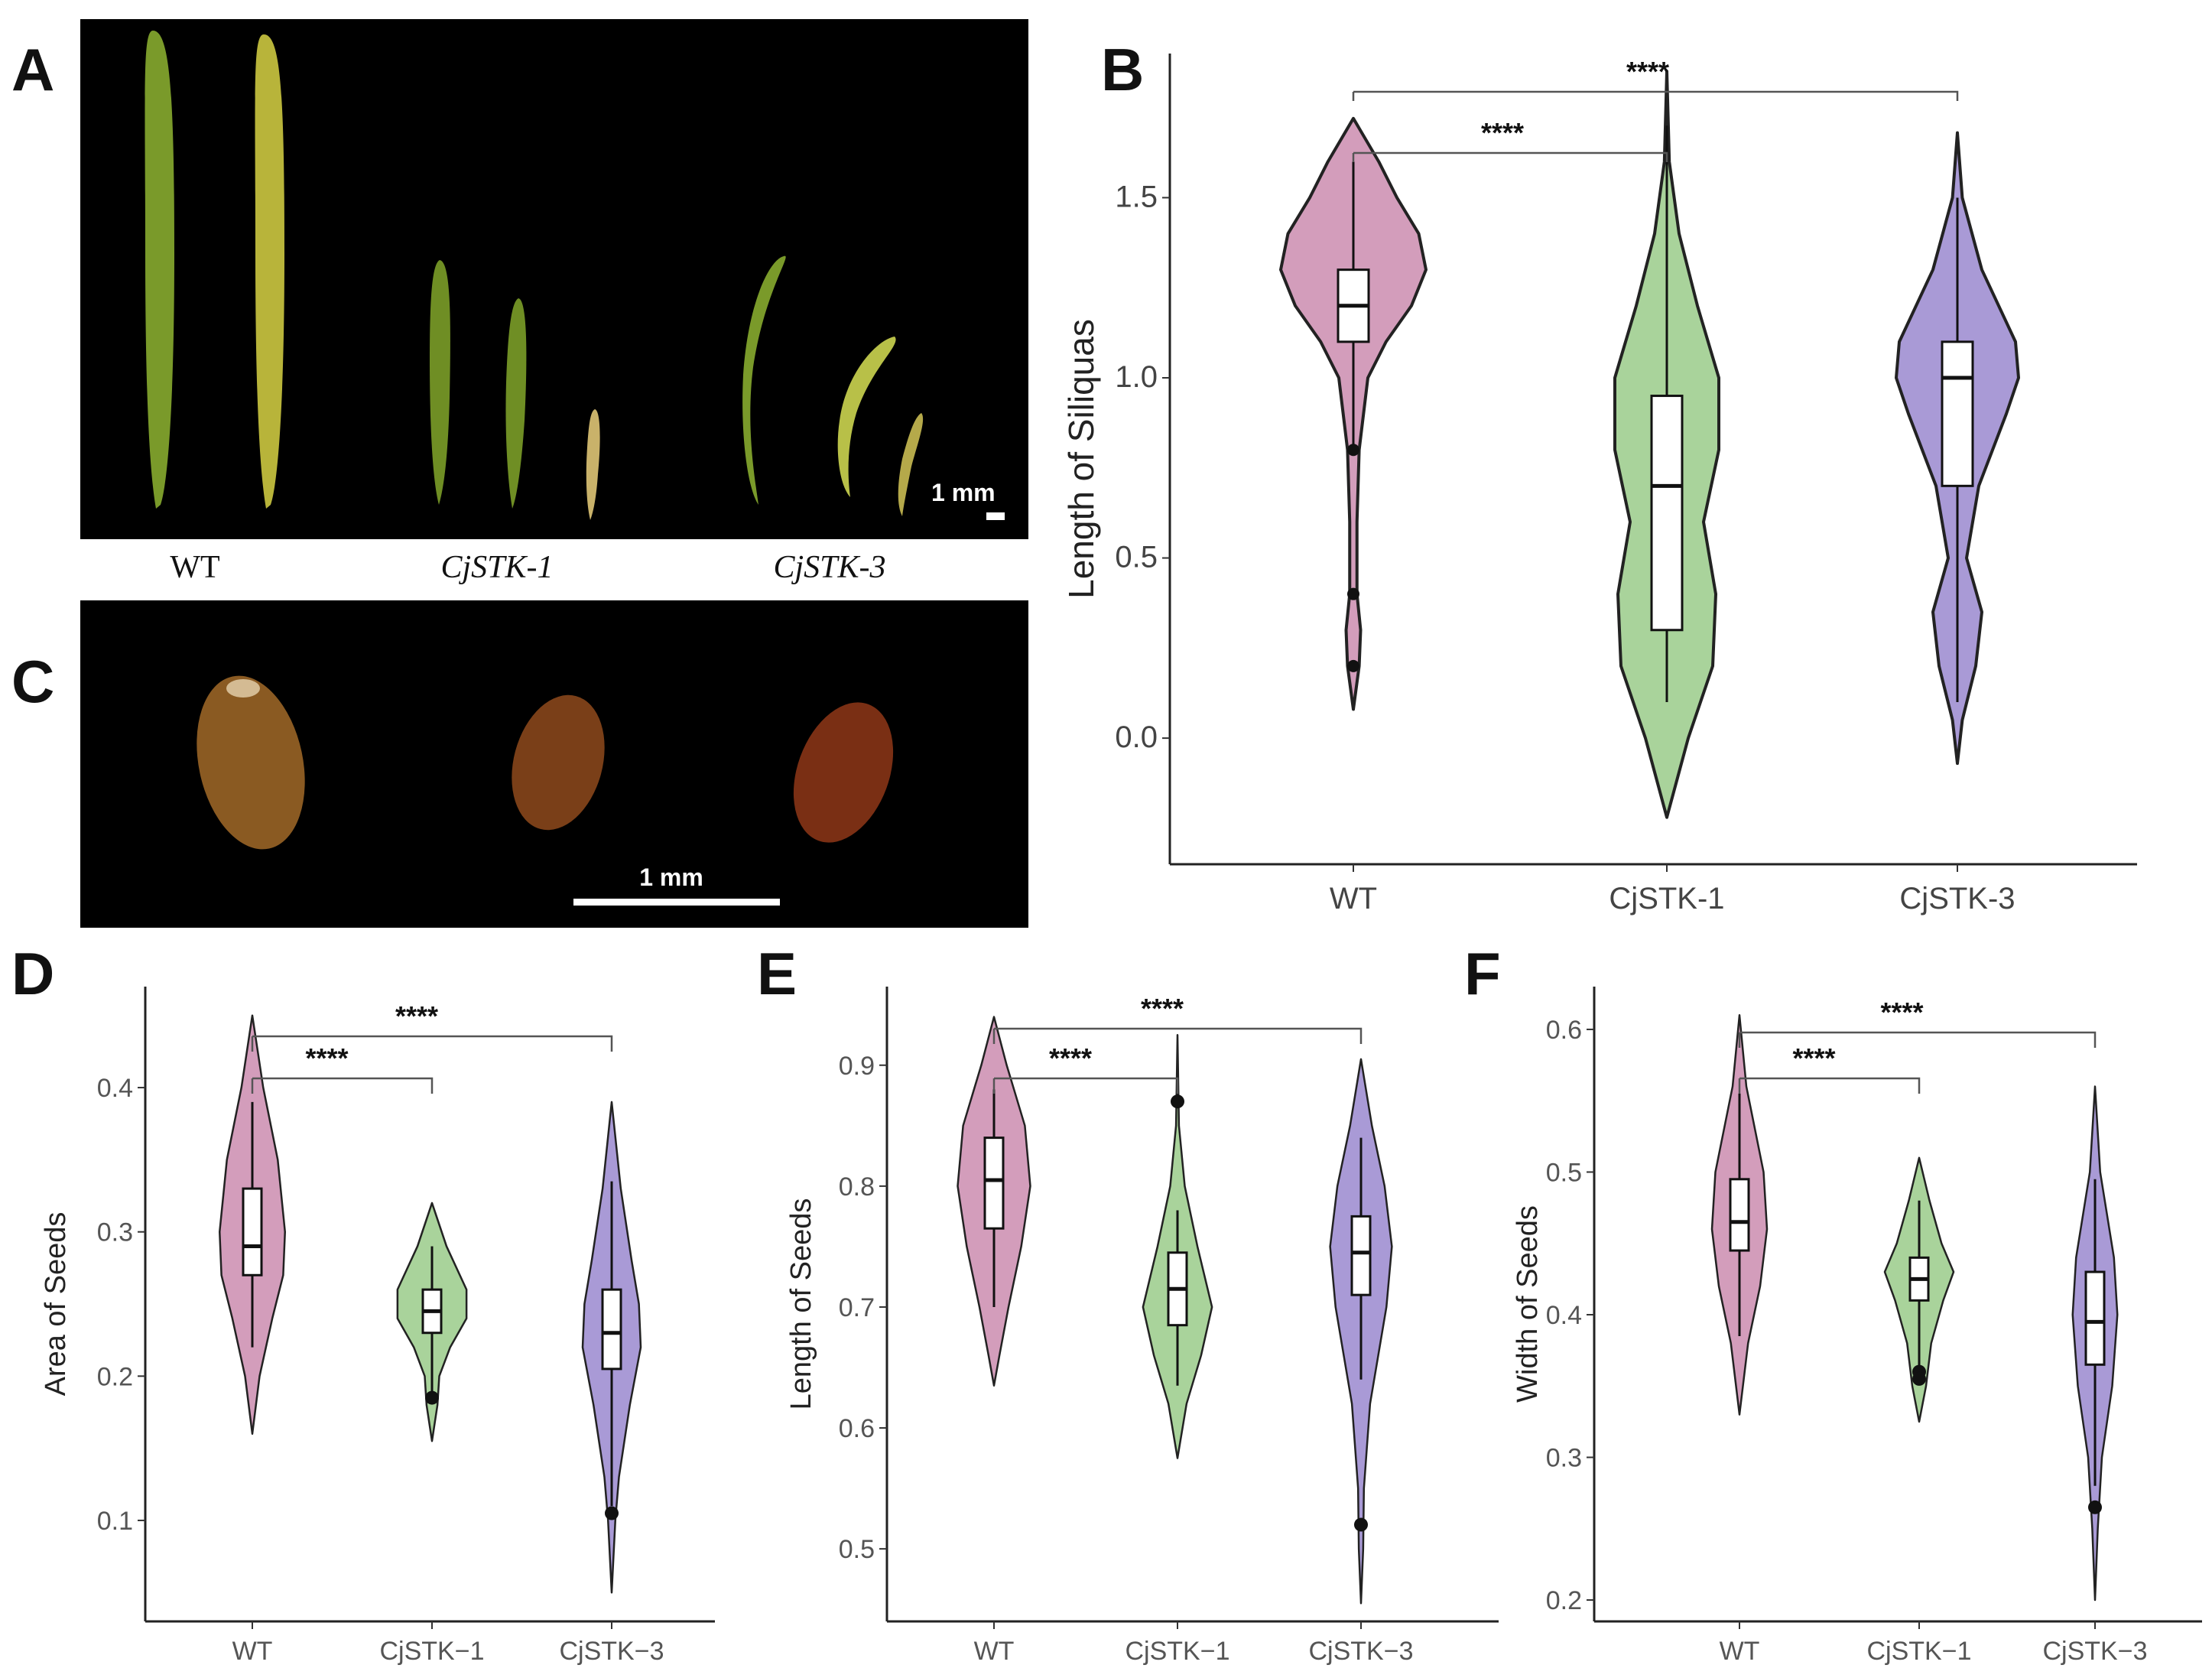 The height and width of the screenshot is (1678, 2212). I want to click on y-tick-label: 0.7, so click(857, 1307).